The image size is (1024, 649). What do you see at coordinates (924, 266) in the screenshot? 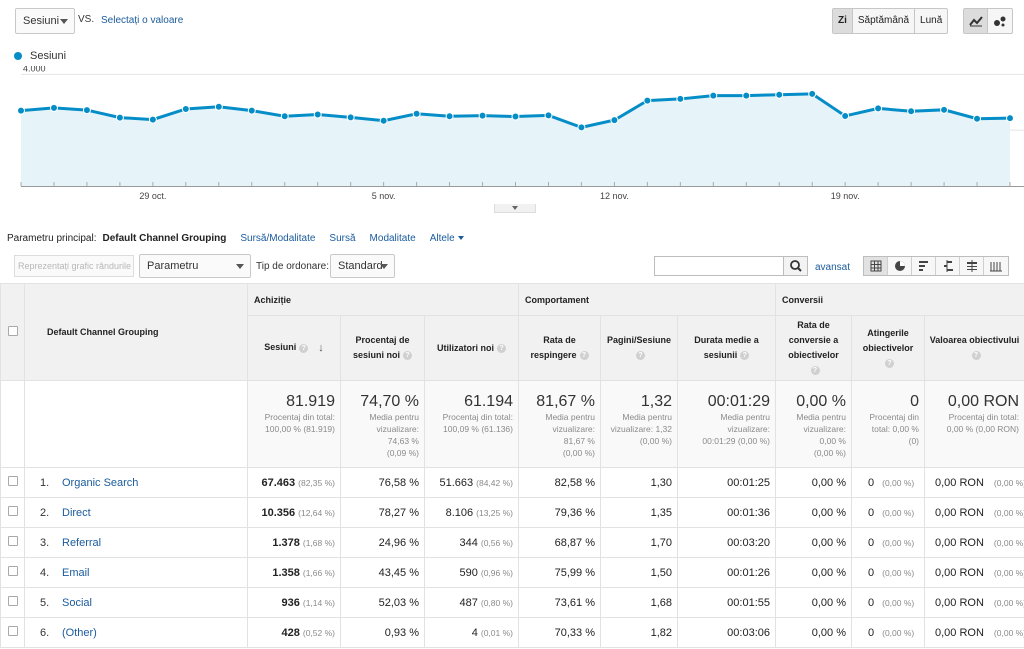
I see `view-performance-button` at bounding box center [924, 266].